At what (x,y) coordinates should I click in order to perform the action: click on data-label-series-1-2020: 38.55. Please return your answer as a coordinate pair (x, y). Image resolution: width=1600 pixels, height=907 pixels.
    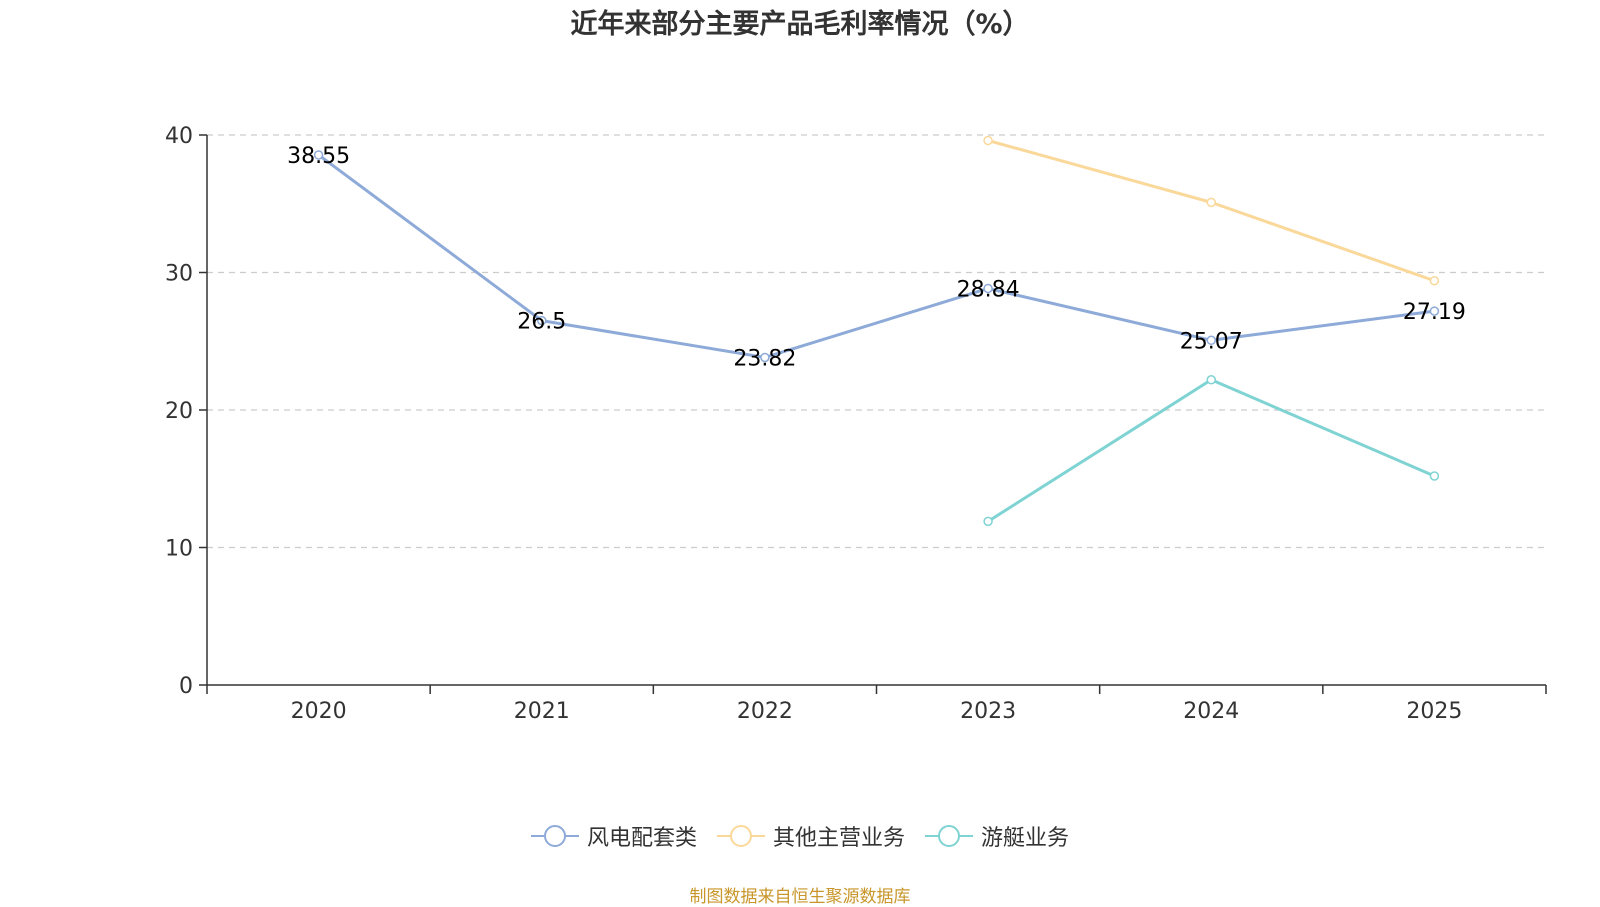
    Looking at the image, I should click on (318, 156).